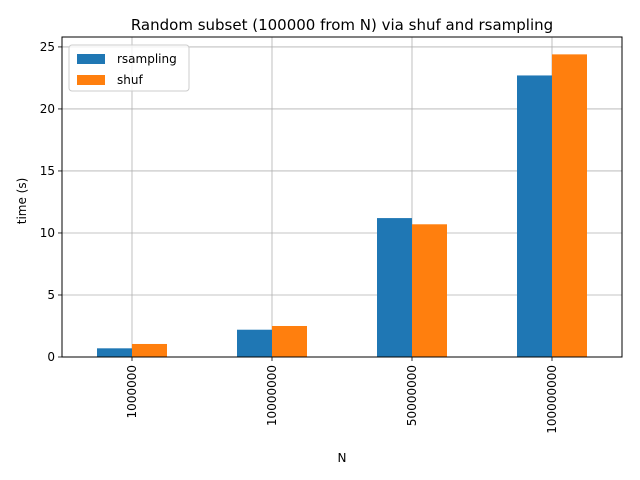 This screenshot has height=480, width=640. I want to click on y-tick-label: 0, so click(51, 357).